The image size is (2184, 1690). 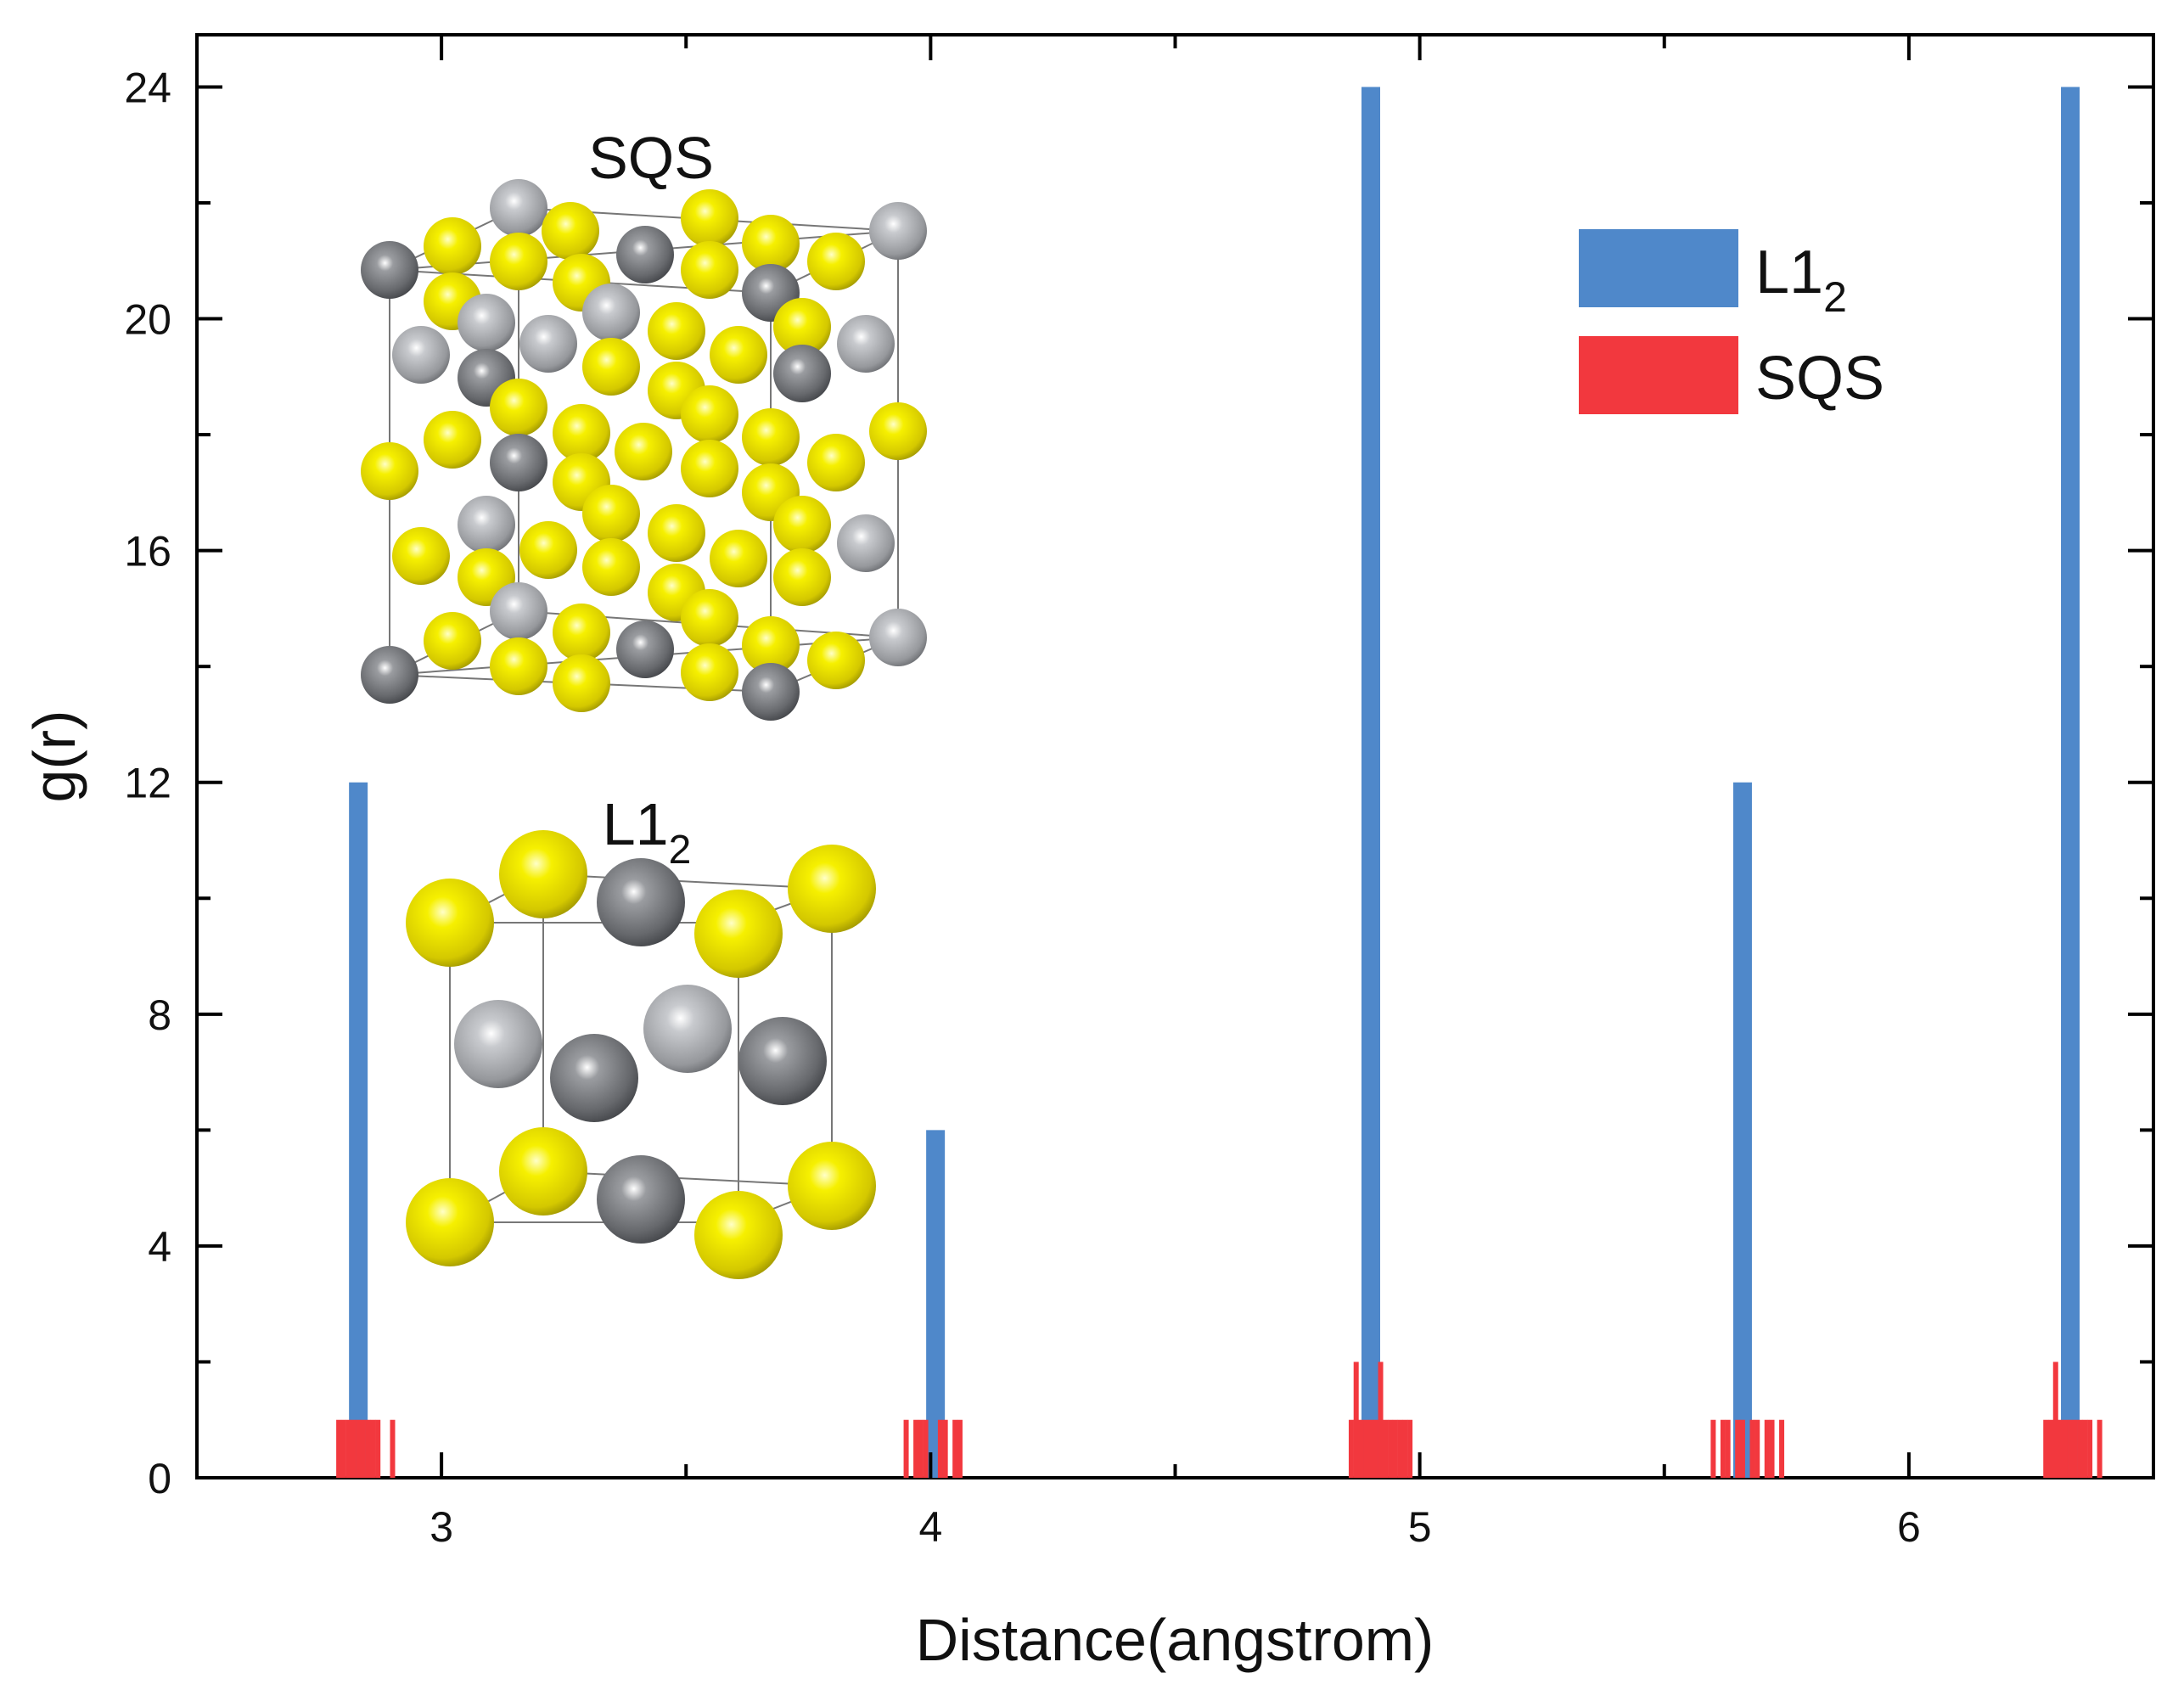 I want to click on y-tick-label: 16, so click(x=147, y=551).